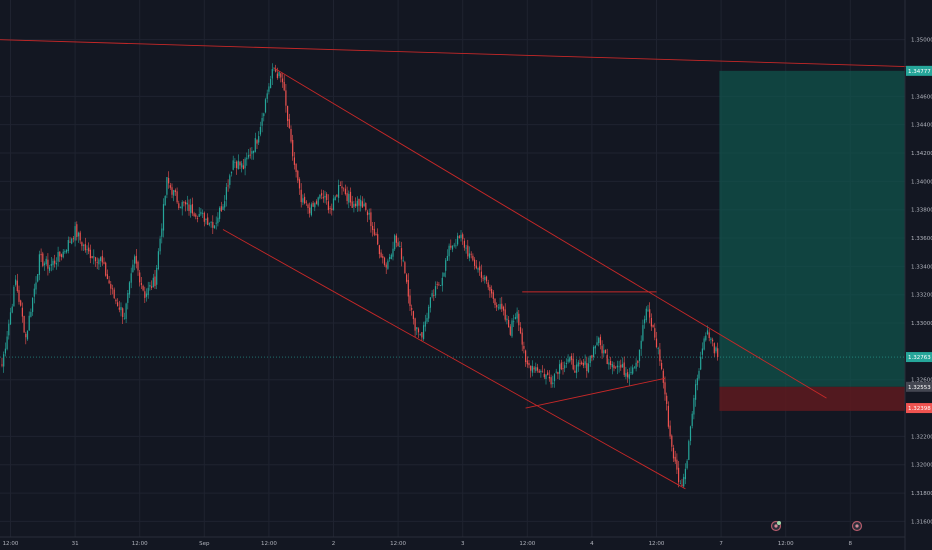 Image resolution: width=932 pixels, height=550 pixels. Describe the element at coordinates (592, 544) in the screenshot. I see `x-tick-label: 4` at that location.